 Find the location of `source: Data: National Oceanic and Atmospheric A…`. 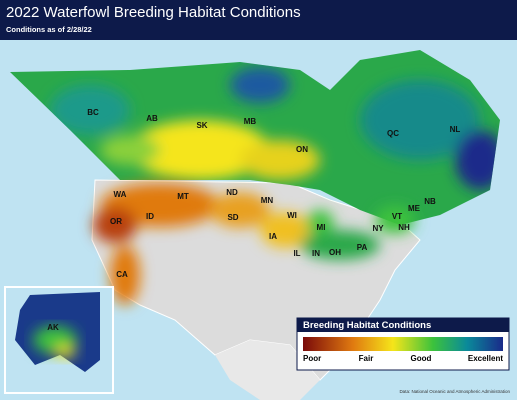

source: Data: National Oceanic and Atmospheric A… is located at coordinates (454, 391).